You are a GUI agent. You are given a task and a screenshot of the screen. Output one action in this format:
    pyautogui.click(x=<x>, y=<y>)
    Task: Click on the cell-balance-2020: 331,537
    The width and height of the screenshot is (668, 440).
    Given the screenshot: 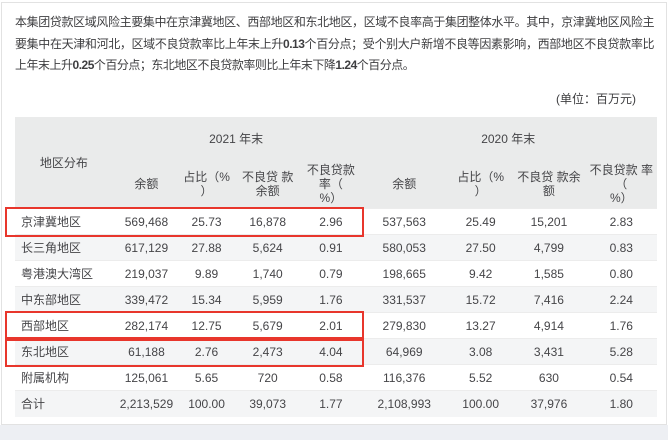 What is the action you would take?
    pyautogui.click(x=404, y=299)
    